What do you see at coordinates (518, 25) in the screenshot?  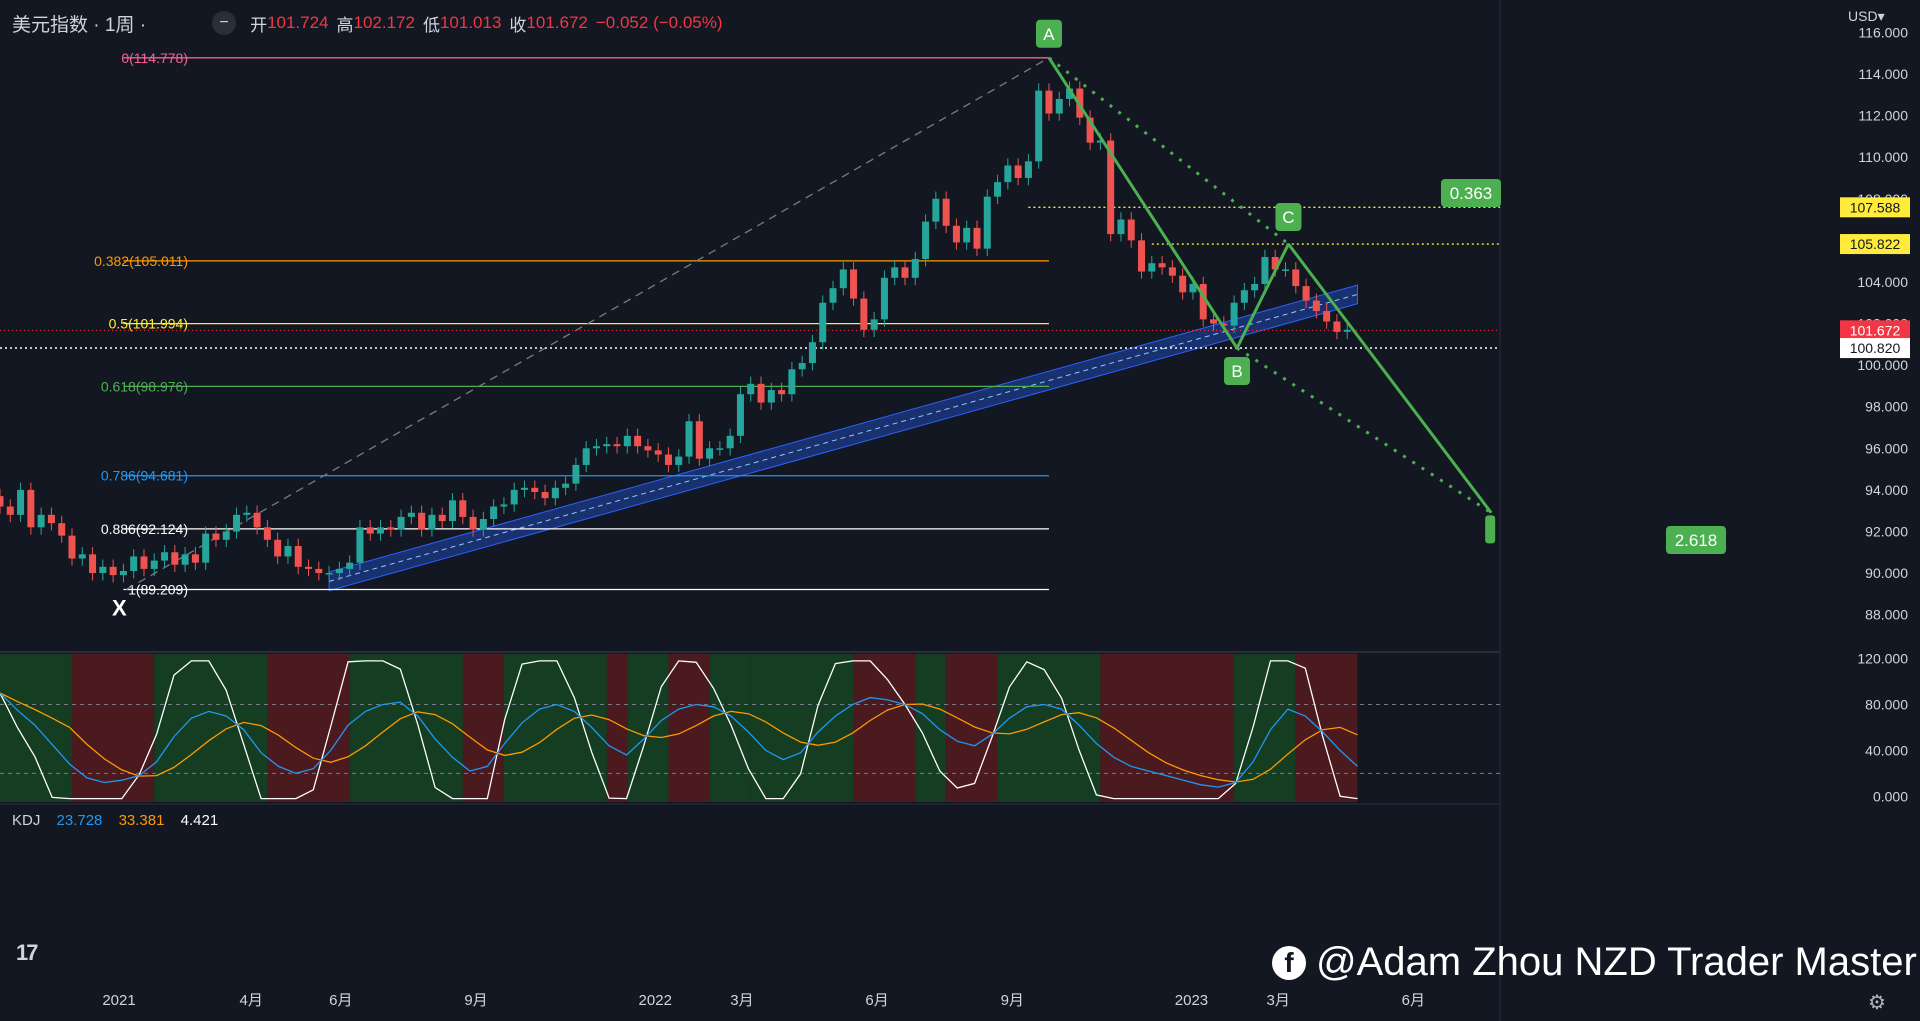 I see `close-label: 收` at bounding box center [518, 25].